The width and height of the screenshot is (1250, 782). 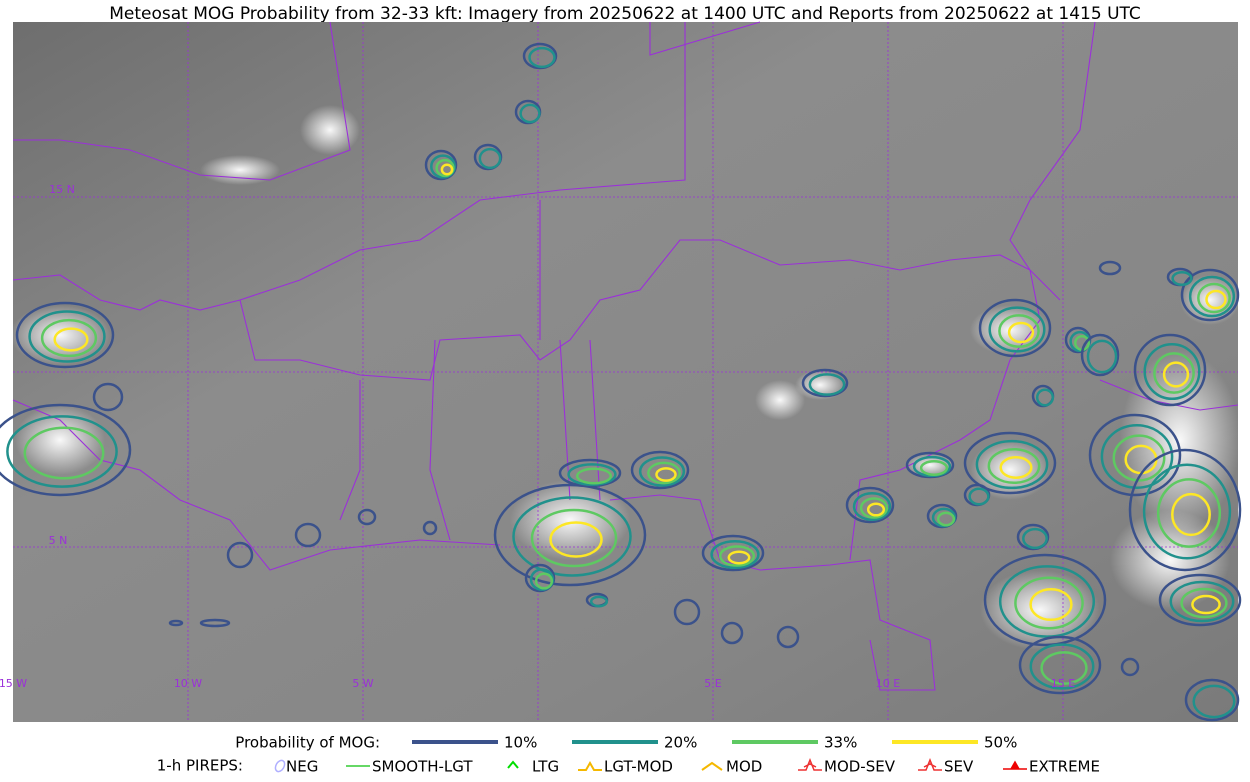 I want to click on legend-label: SEV, so click(x=959, y=767).